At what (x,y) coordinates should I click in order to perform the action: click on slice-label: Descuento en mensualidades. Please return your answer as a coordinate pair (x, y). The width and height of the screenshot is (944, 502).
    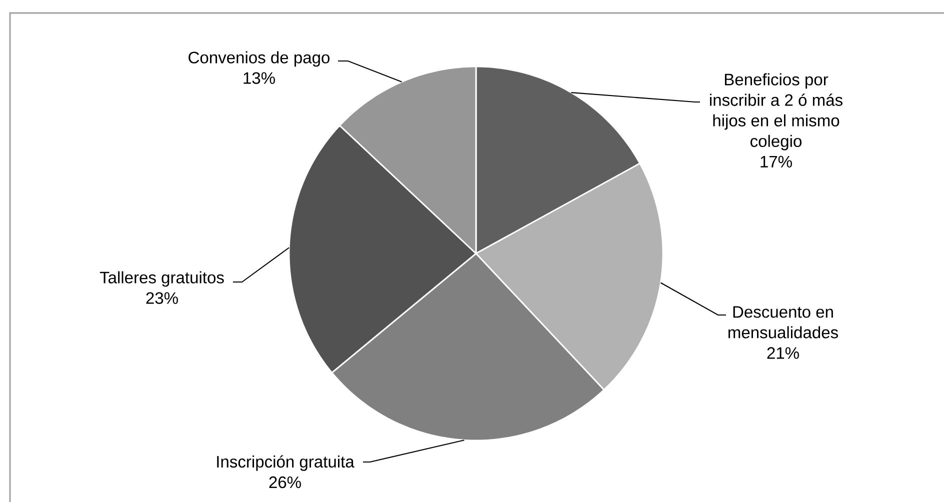
    Looking at the image, I should click on (783, 322).